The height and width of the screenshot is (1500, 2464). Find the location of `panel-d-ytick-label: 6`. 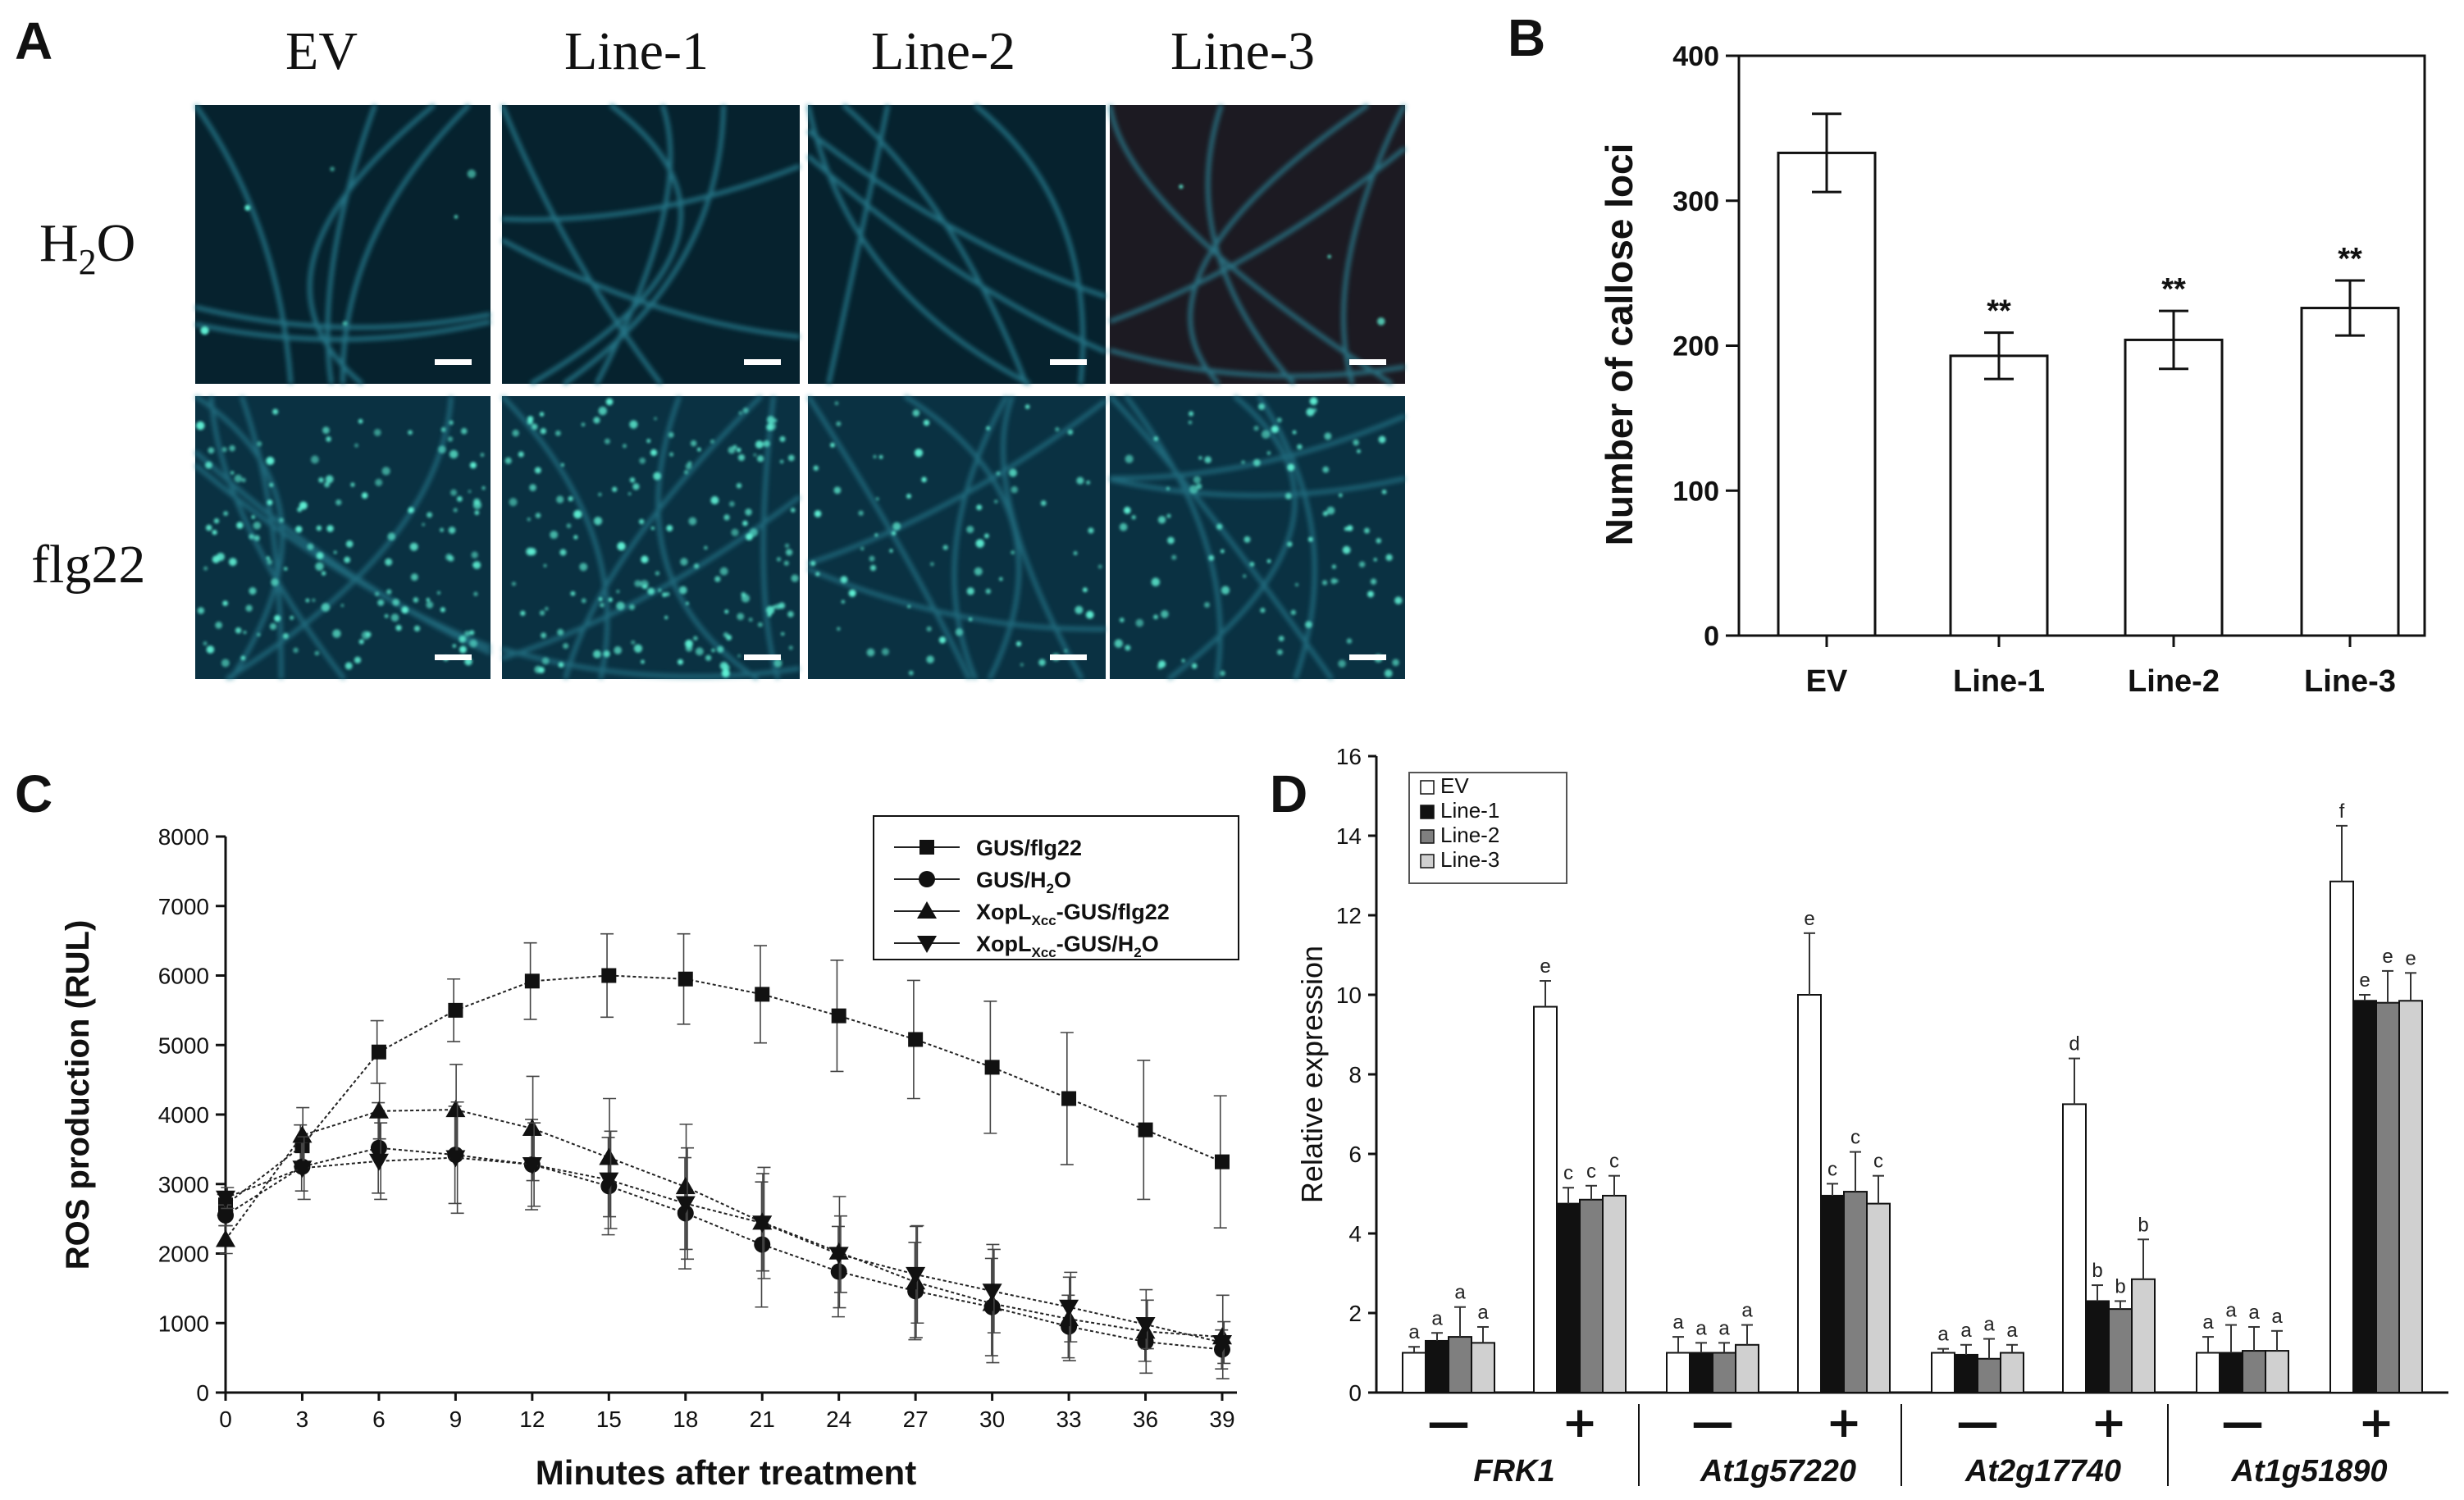

panel-d-ytick-label: 6 is located at coordinates (1355, 1155).